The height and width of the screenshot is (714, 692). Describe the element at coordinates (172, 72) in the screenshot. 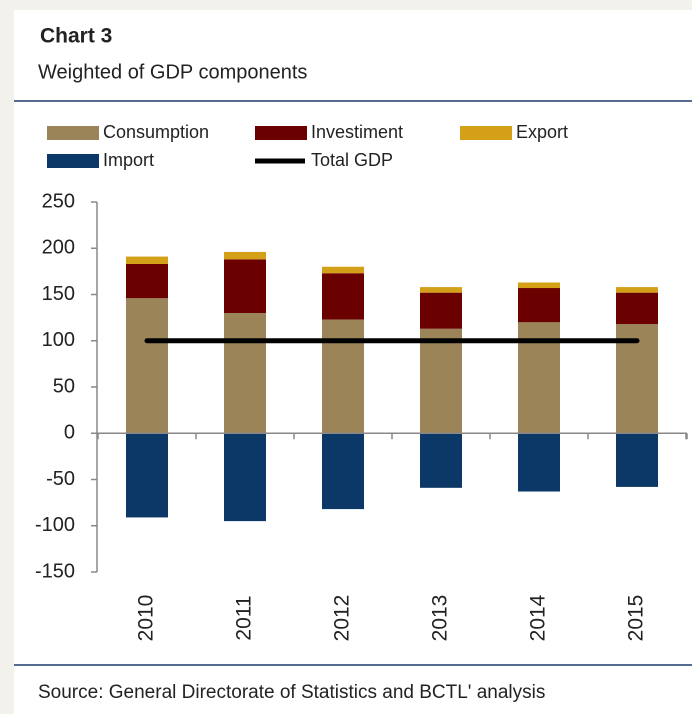

I see `chart-subtitle: Weighted of GDP components` at that location.